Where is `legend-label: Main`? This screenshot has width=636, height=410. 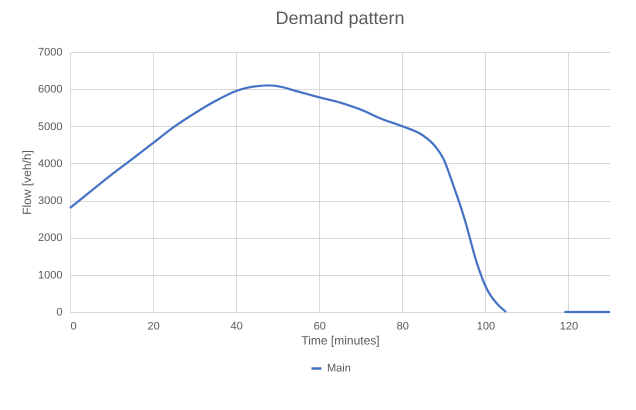 legend-label: Main is located at coordinates (339, 368).